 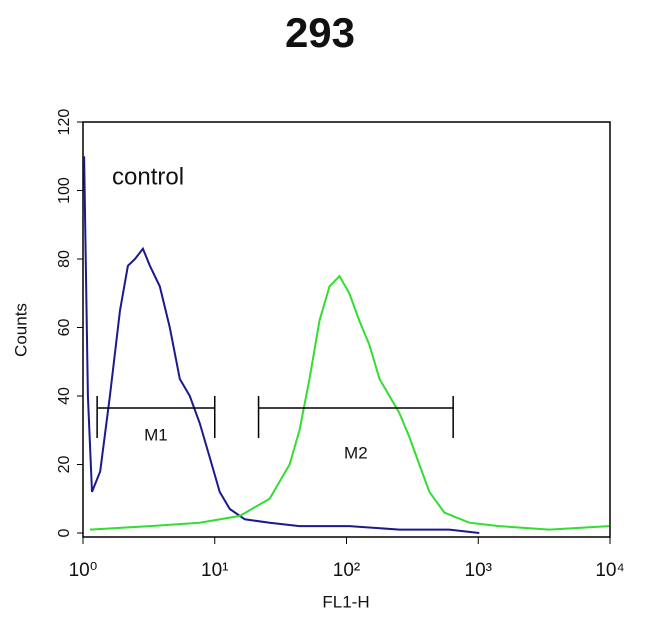 I want to click on y-tick-label: 80, so click(x=64, y=259).